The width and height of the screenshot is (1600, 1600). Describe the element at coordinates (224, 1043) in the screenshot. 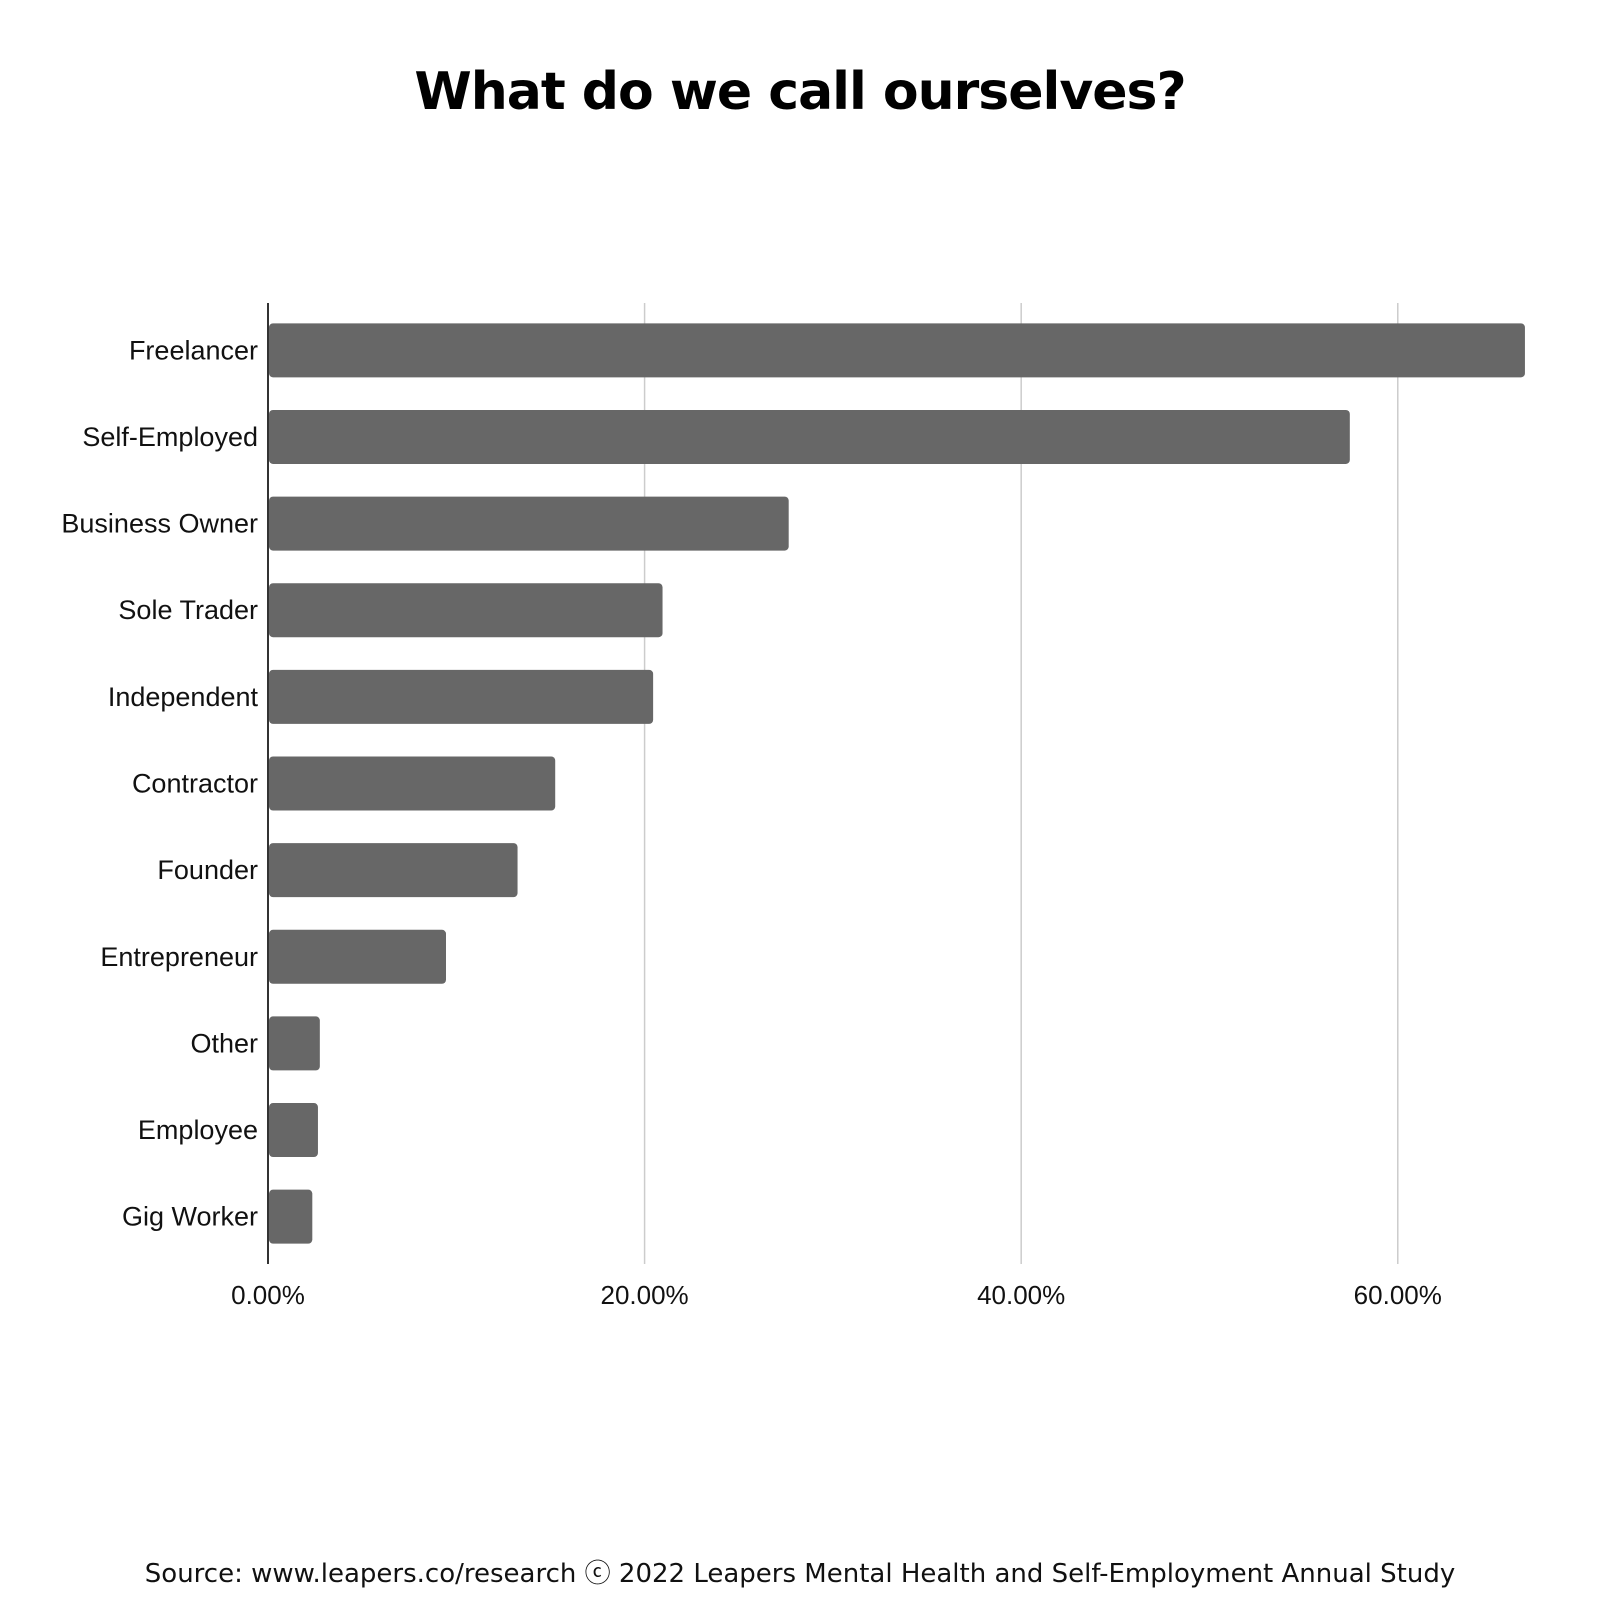

I see `category-label: Other` at that location.